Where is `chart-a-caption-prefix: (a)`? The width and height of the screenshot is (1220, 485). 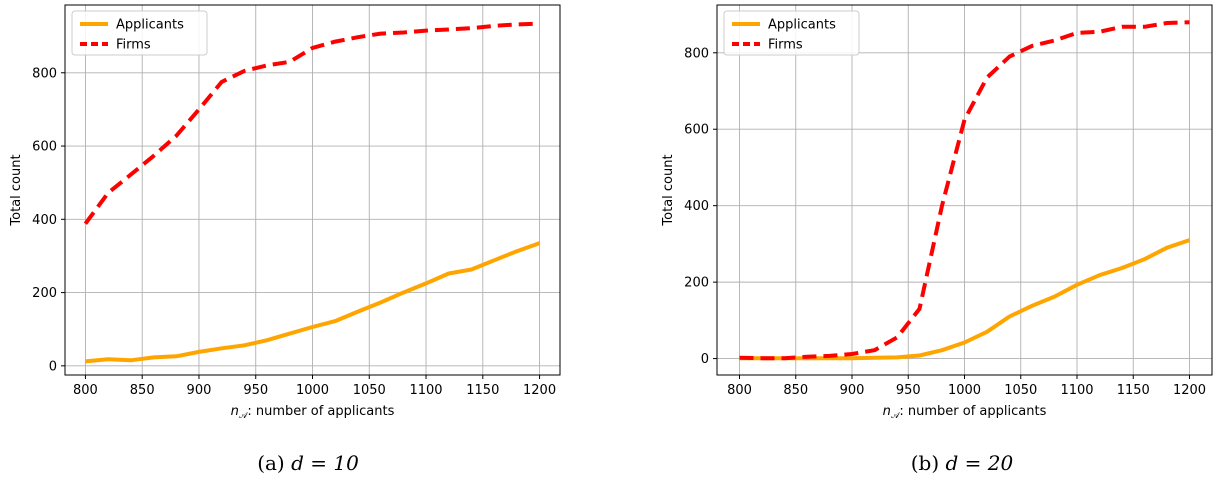
chart-a-caption-prefix: (a) is located at coordinates (274, 463).